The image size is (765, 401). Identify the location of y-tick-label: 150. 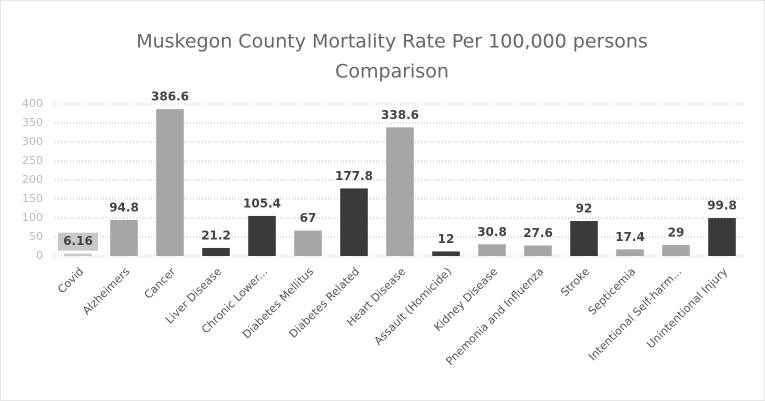
(32, 198).